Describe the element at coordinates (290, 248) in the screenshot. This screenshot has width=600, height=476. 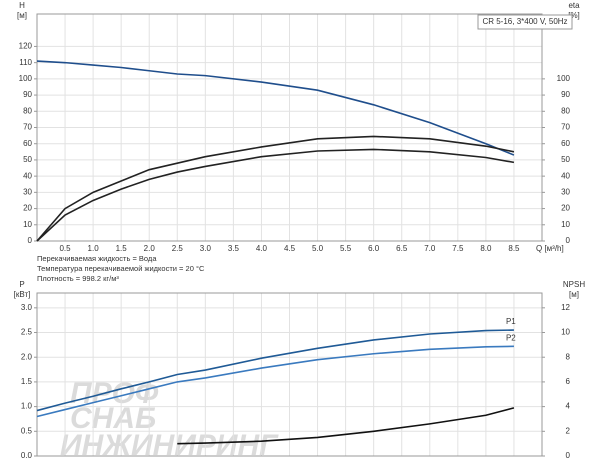
I see `x-tick-label: 4.5` at that location.